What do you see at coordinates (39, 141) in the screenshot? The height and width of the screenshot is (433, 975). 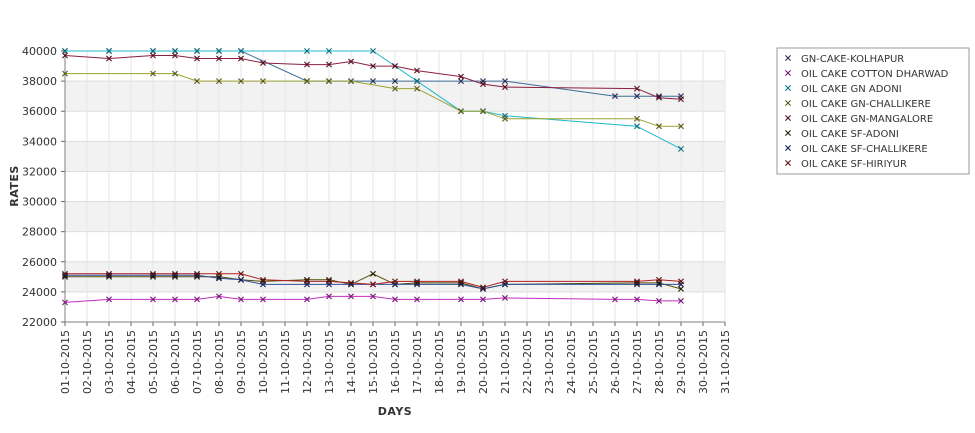 I see `y-tick-label: 34000` at bounding box center [39, 141].